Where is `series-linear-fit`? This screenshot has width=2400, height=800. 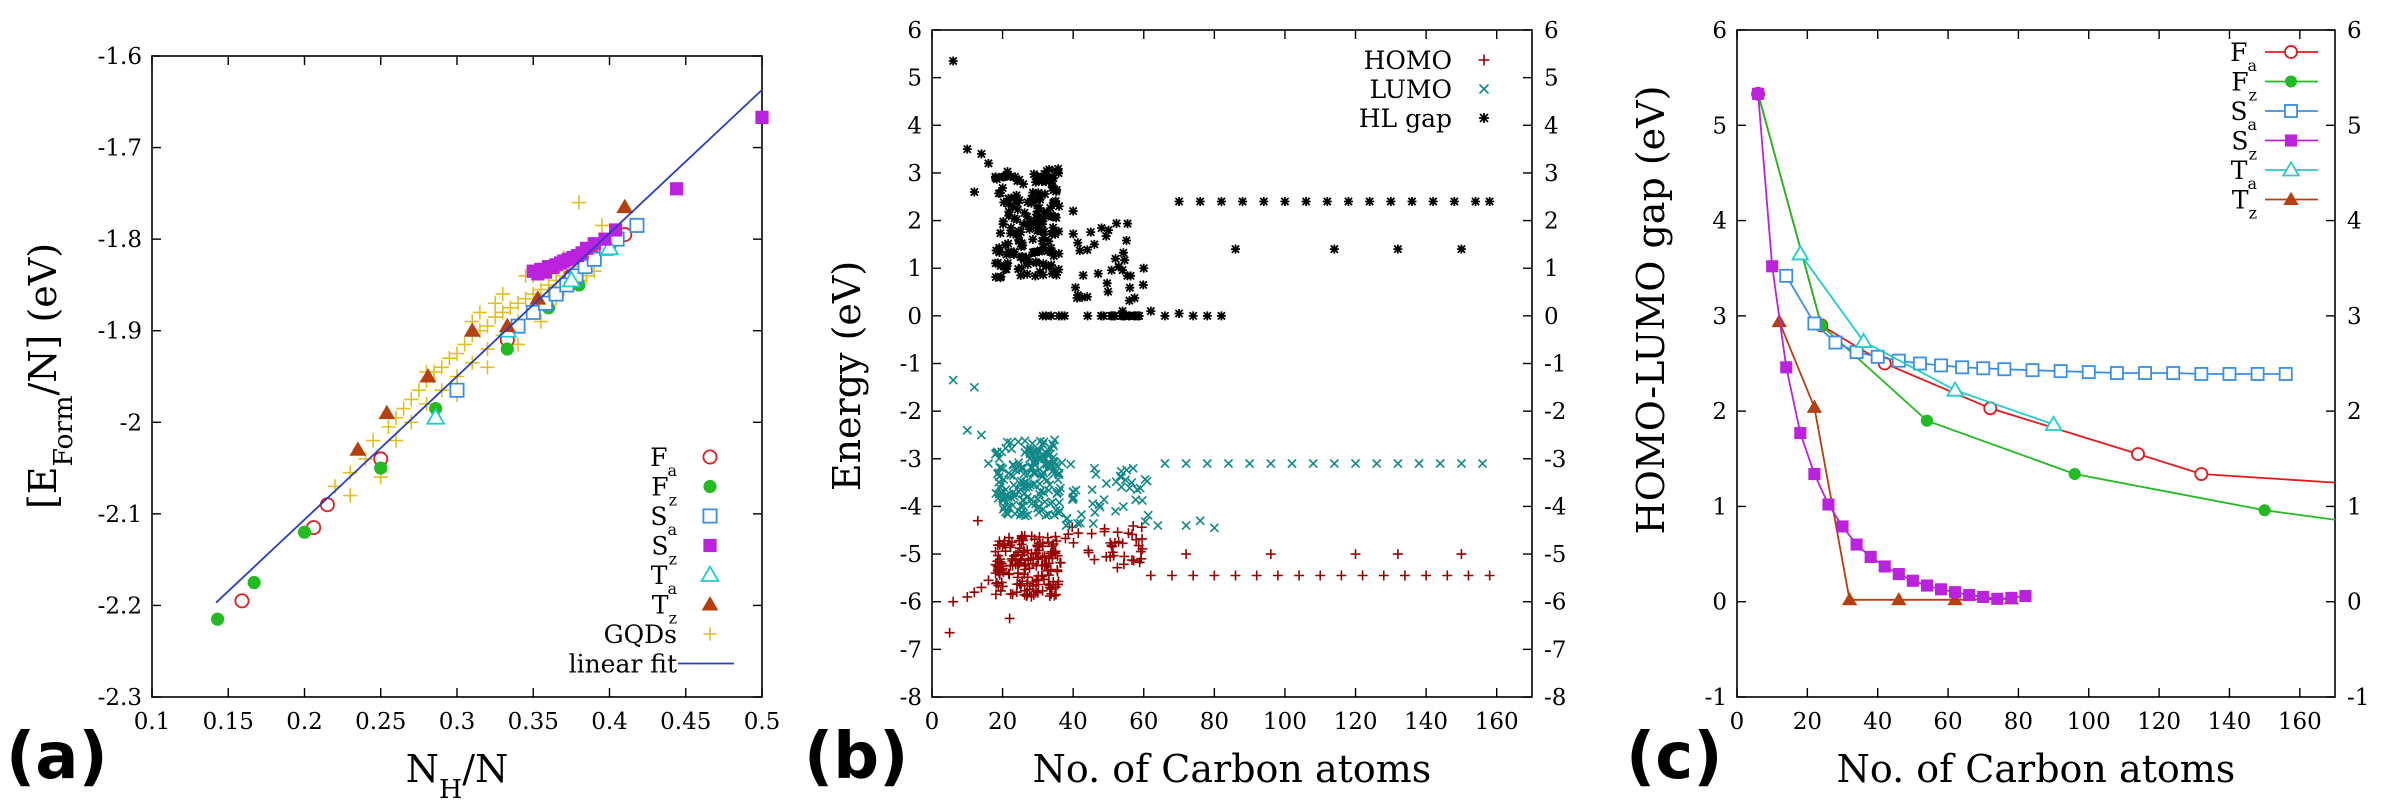
series-linear-fit is located at coordinates (489, 346).